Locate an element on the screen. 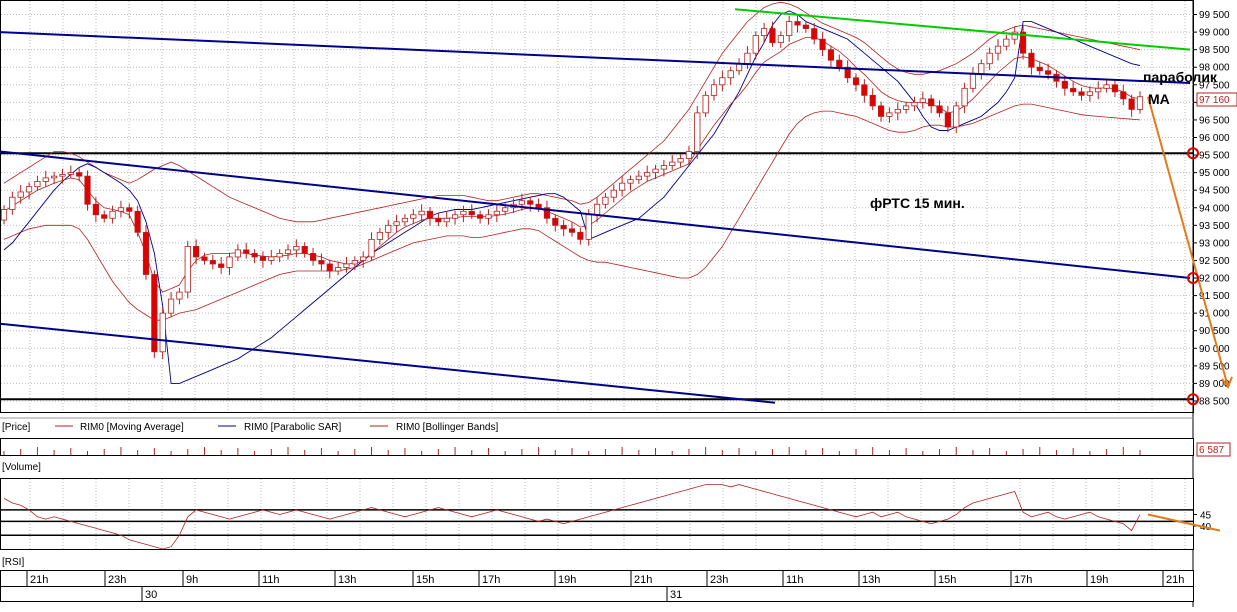 This screenshot has height=612, width=1237. rsi-line is located at coordinates (572, 517).